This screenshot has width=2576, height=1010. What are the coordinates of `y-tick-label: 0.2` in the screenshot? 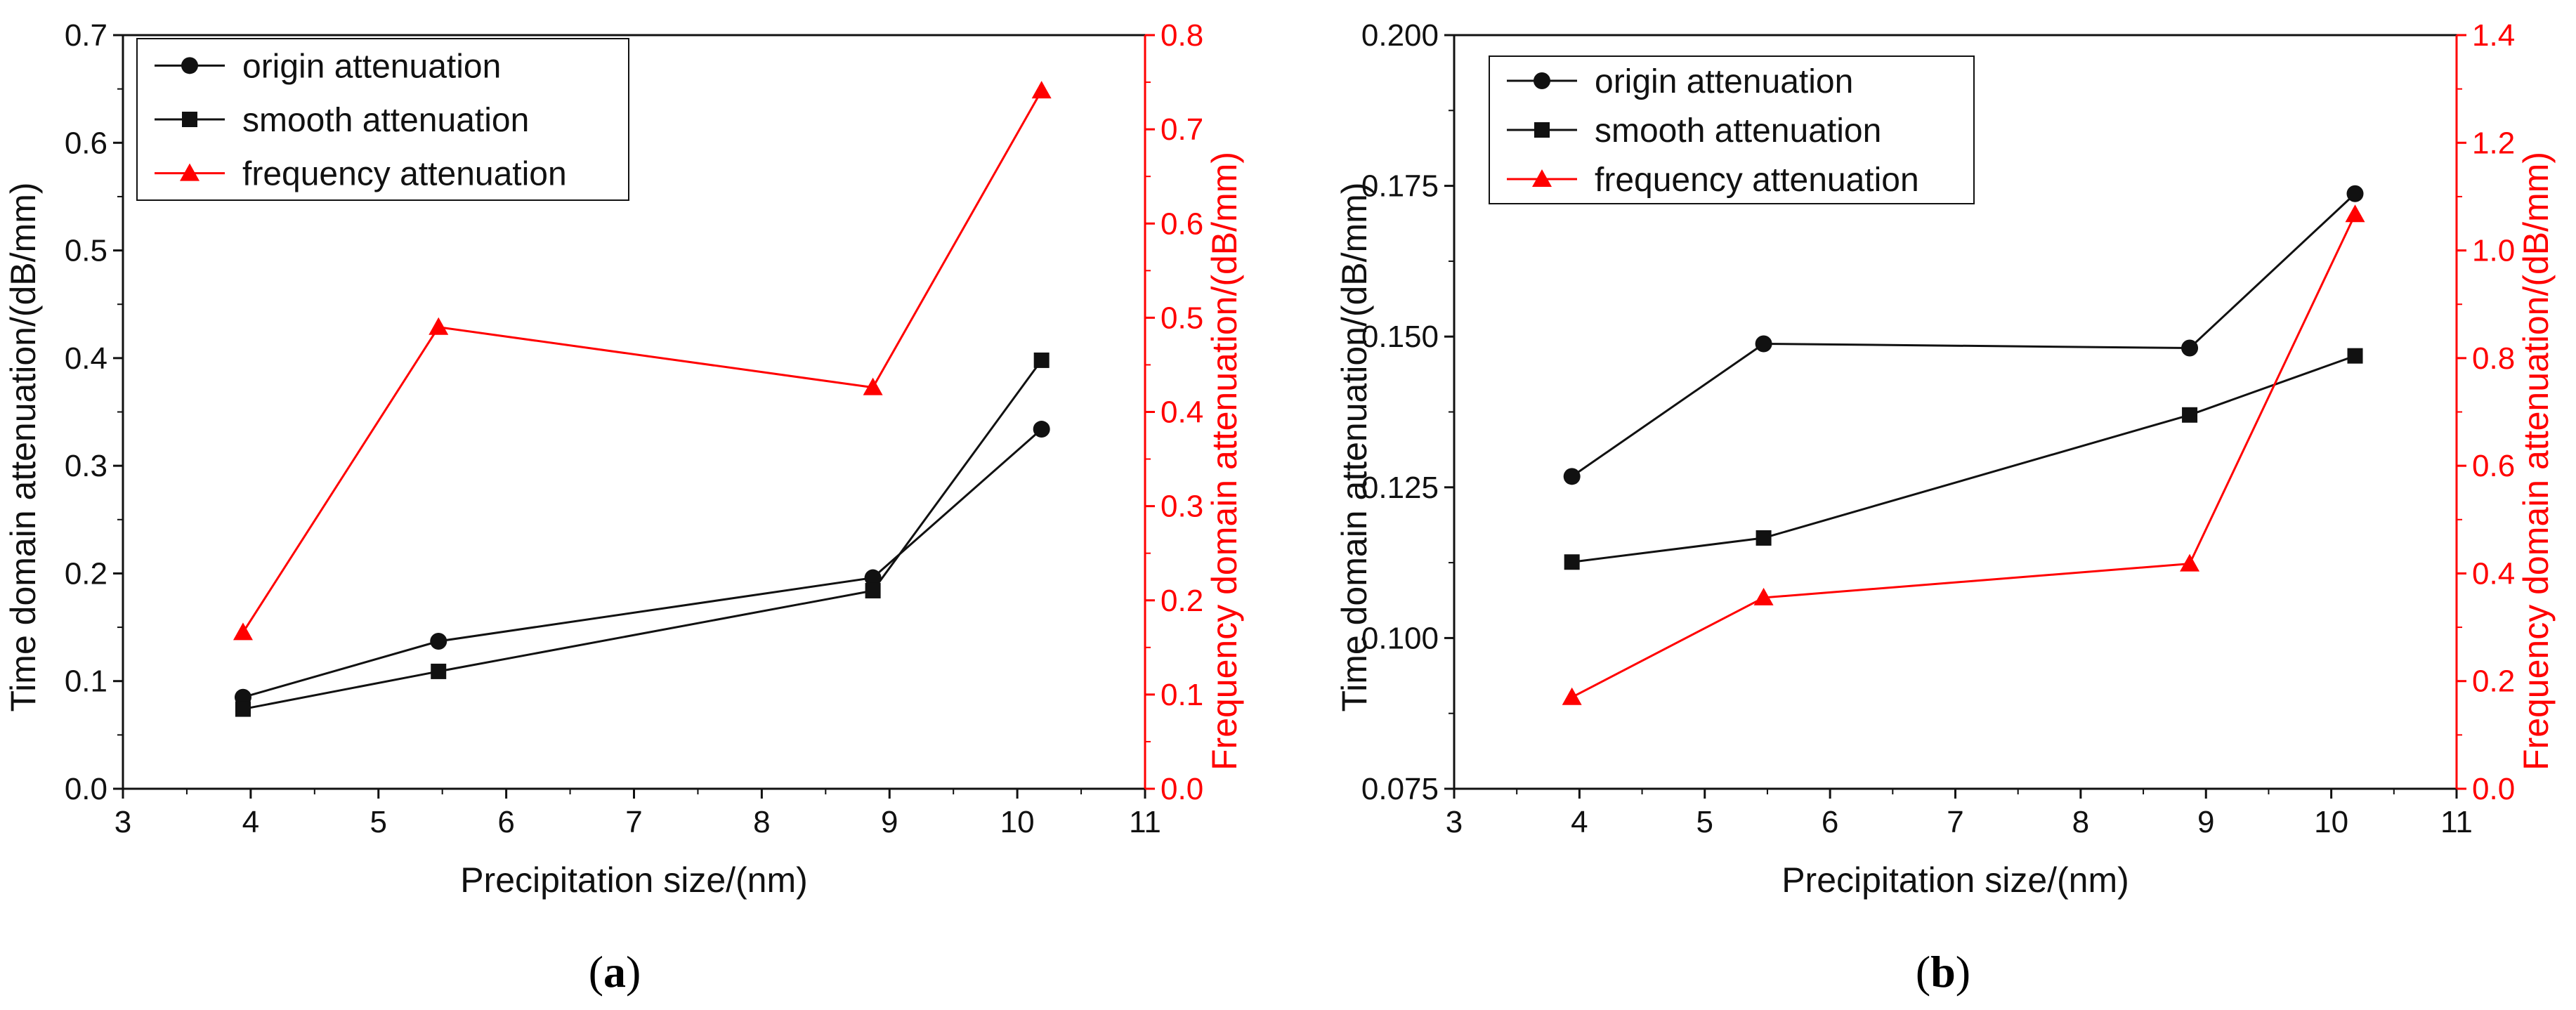 It's located at (86, 573).